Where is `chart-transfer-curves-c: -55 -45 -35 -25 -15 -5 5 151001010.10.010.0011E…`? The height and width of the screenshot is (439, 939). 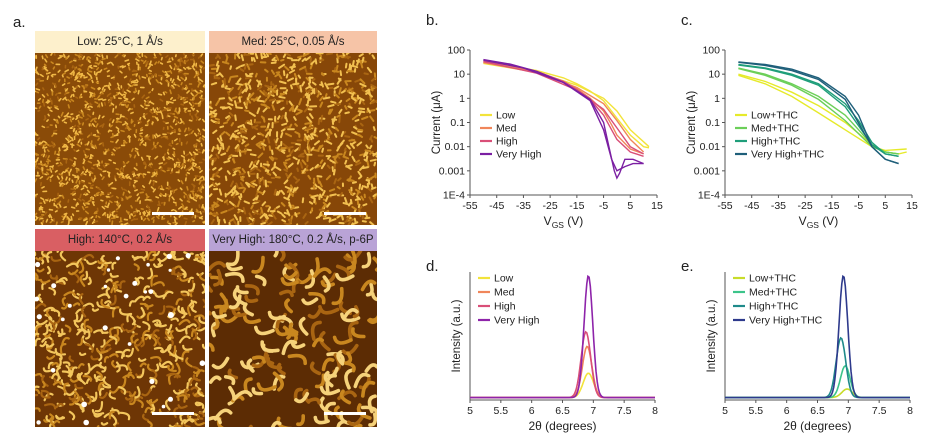
chart-transfer-curves-c: -55 -45 -35 -25 -15 -5 5 151001010.10.010.0011E… is located at coordinates (802, 138).